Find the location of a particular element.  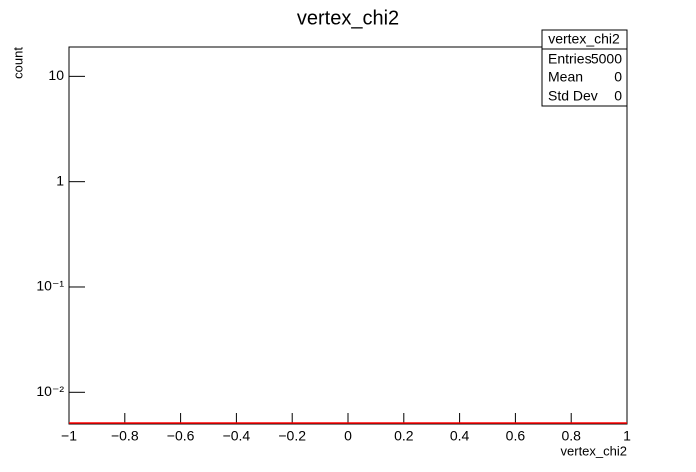

y-axis-label: count is located at coordinates (17, 63).